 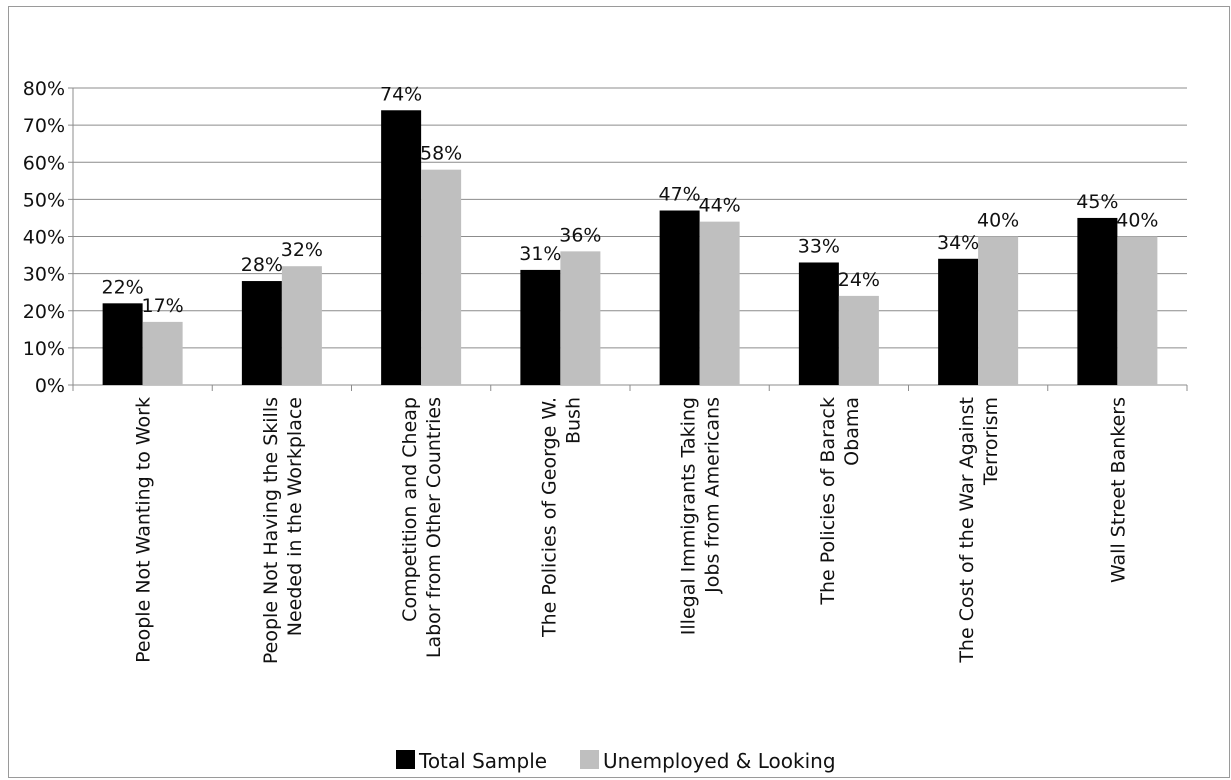 What do you see at coordinates (852, 431) in the screenshot?
I see `category-label-line: Obama` at bounding box center [852, 431].